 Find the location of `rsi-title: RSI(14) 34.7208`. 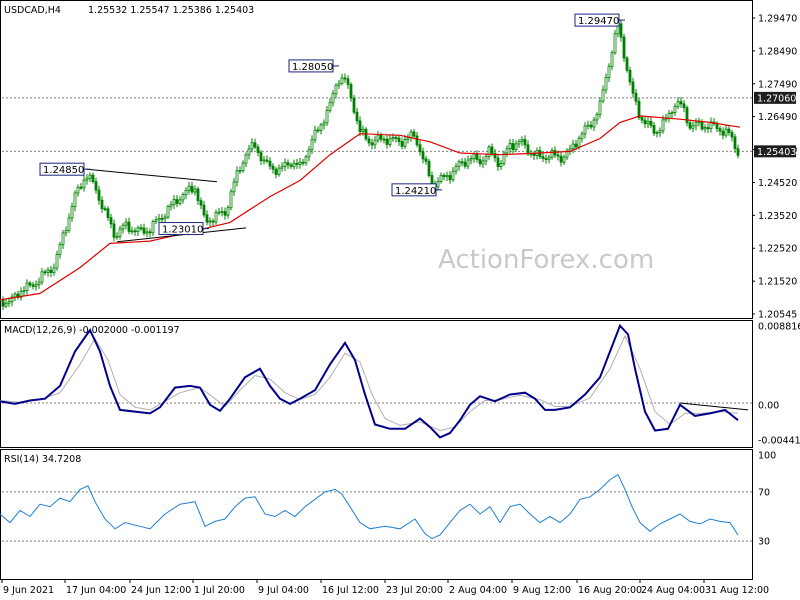

rsi-title: RSI(14) 34.7208 is located at coordinates (42, 459).